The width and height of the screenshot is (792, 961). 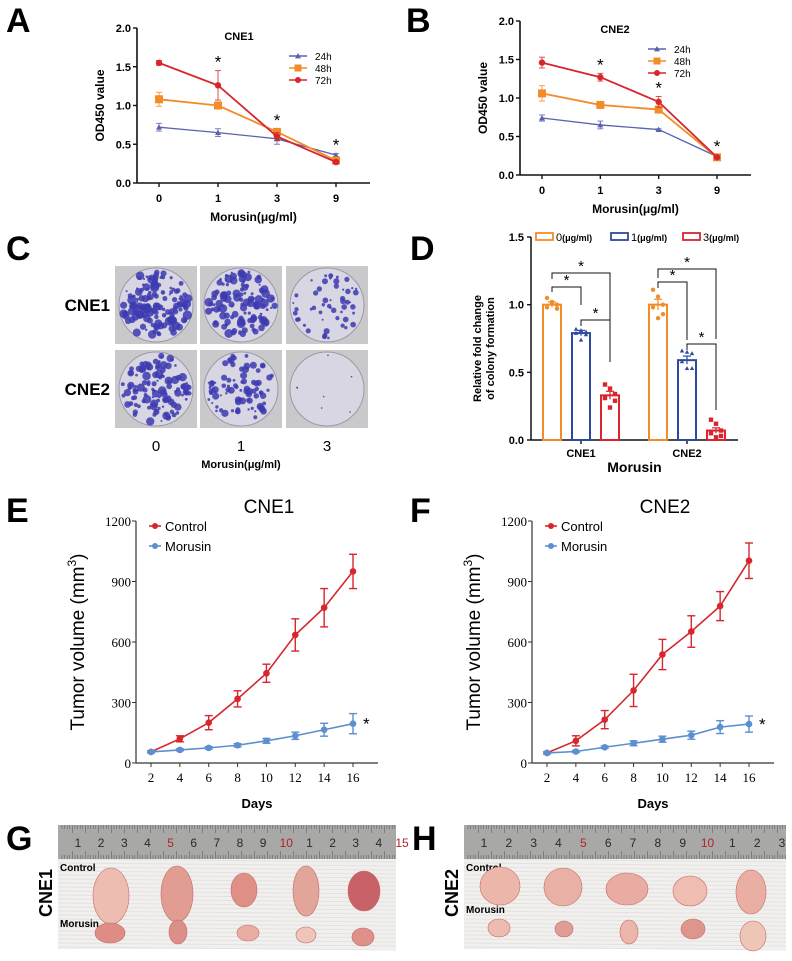 What do you see at coordinates (687, 303) in the screenshot?
I see `significance-bracket` at bounding box center [687, 303].